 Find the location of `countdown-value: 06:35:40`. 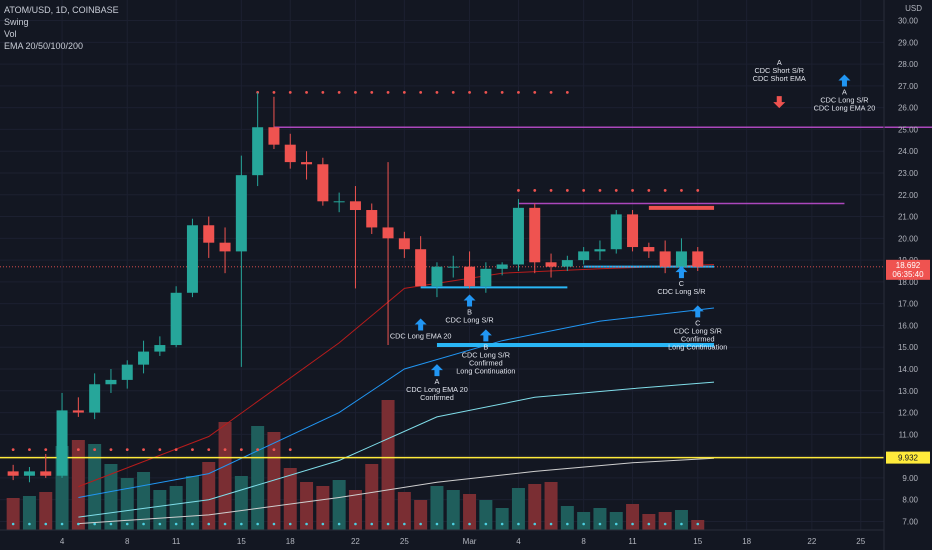

countdown-value: 06:35:40 is located at coordinates (908, 274).